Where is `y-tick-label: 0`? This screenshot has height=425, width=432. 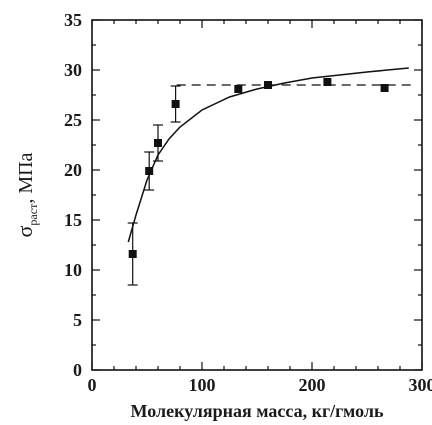 y-tick-label: 0 is located at coordinates (77, 370).